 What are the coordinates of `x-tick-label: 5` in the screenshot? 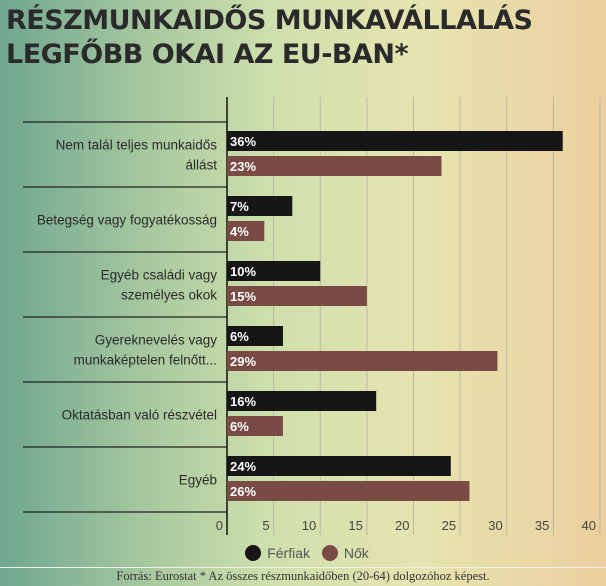 It's located at (265, 525).